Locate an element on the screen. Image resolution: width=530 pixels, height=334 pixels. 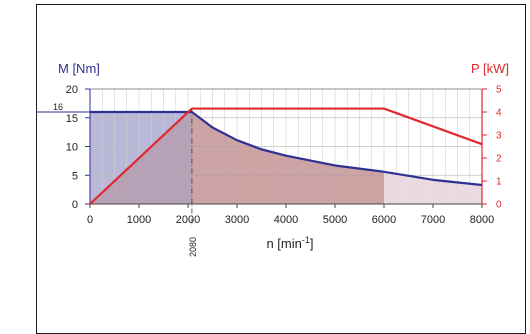
right-tick-label: 3 is located at coordinates (499, 136).